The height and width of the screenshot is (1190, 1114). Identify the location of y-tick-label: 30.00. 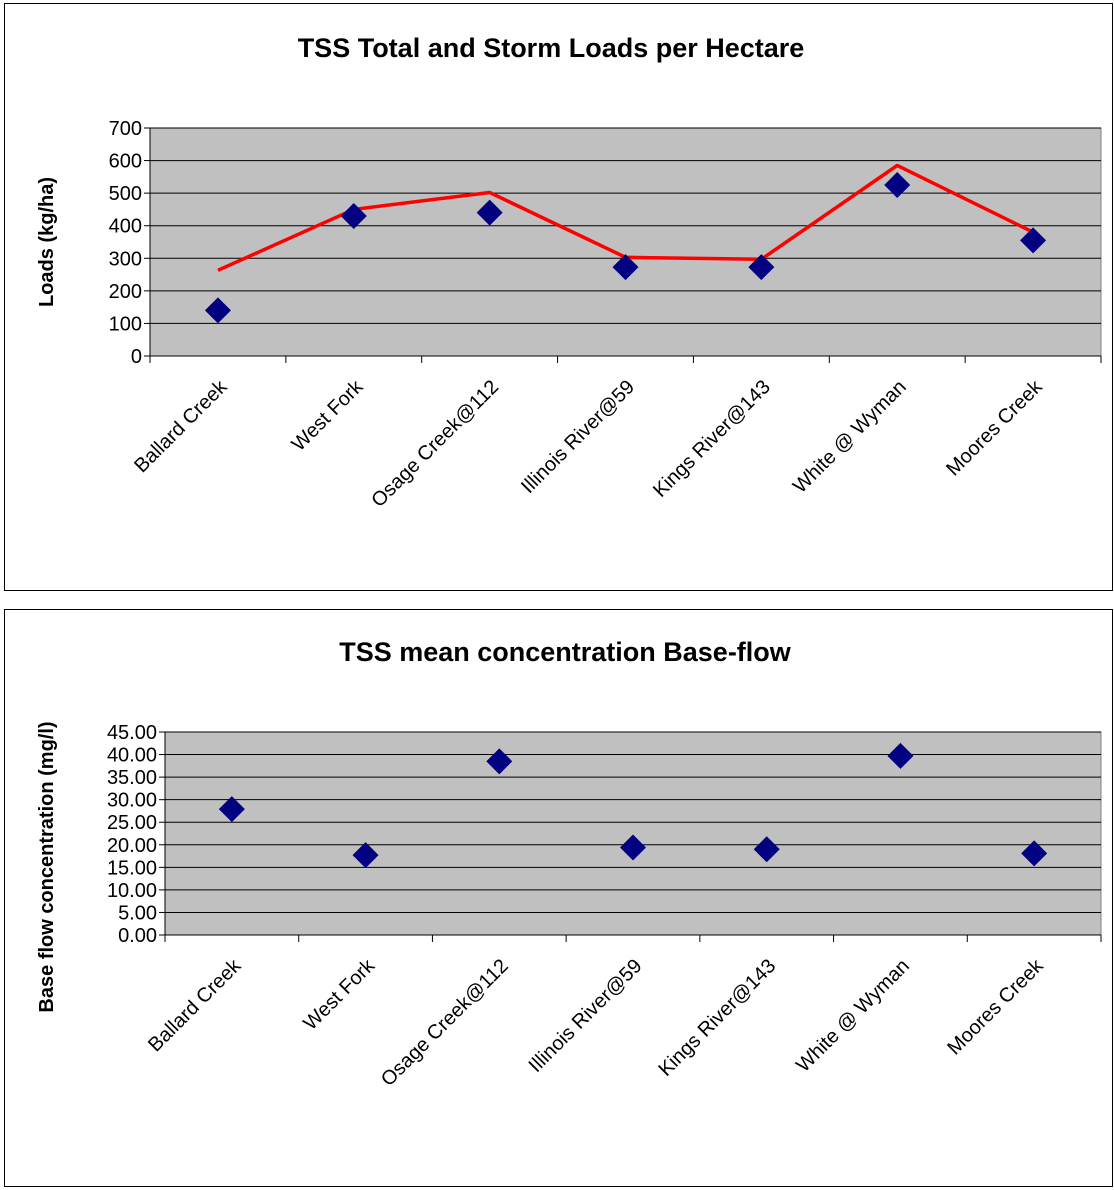
(132, 801).